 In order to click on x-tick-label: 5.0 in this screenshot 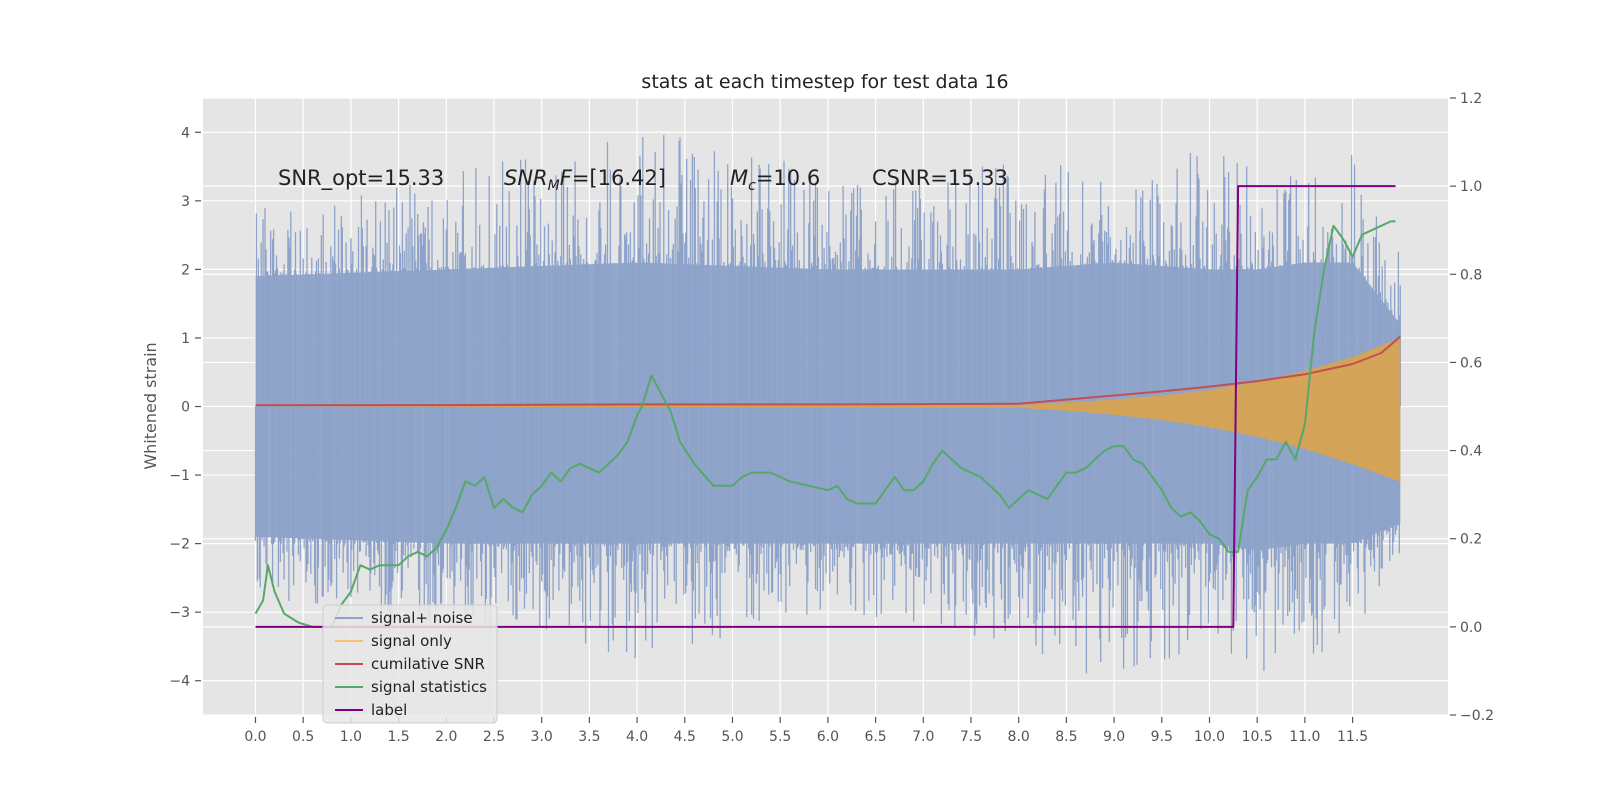, I will do `click(732, 737)`.